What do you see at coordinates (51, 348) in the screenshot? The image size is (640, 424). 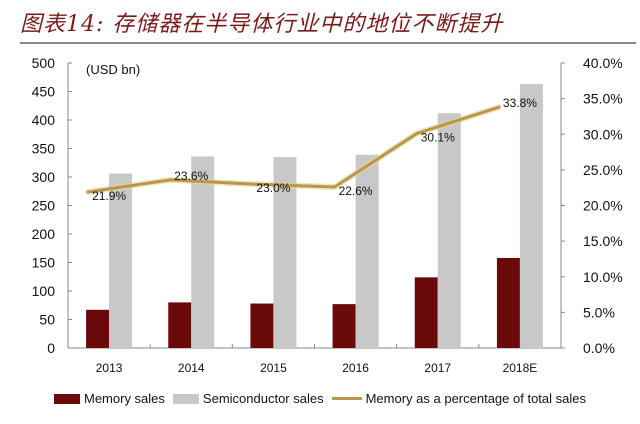 I see `left-tick-label: 0` at bounding box center [51, 348].